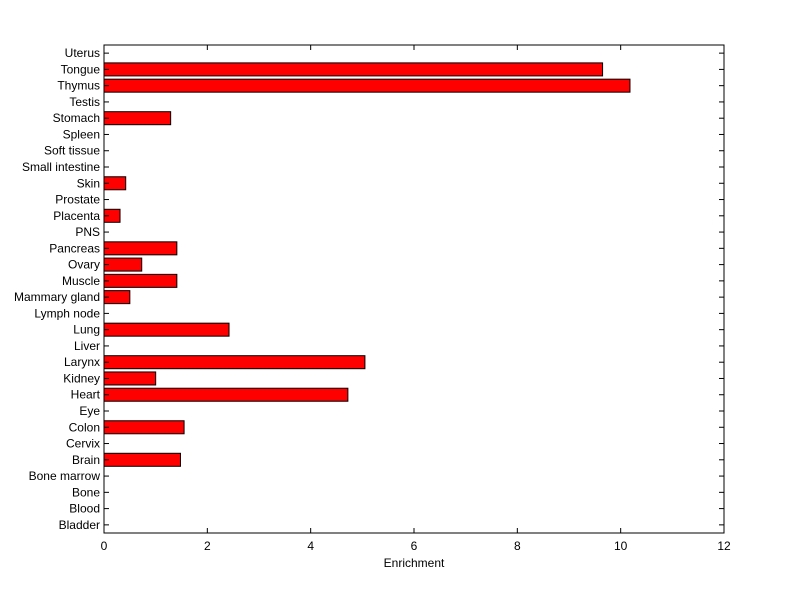 The width and height of the screenshot is (800, 604). What do you see at coordinates (83, 444) in the screenshot?
I see `y-tick-label: Cervix` at bounding box center [83, 444].